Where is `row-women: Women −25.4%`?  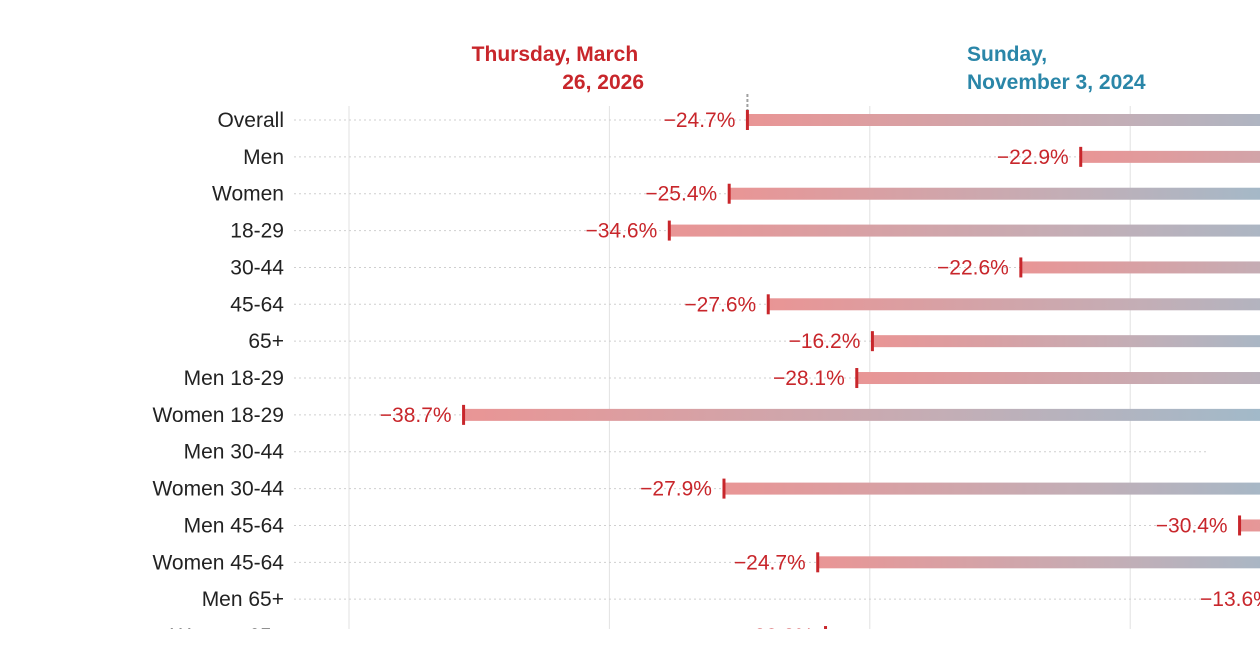 row-women: Women −25.4% is located at coordinates (736, 194).